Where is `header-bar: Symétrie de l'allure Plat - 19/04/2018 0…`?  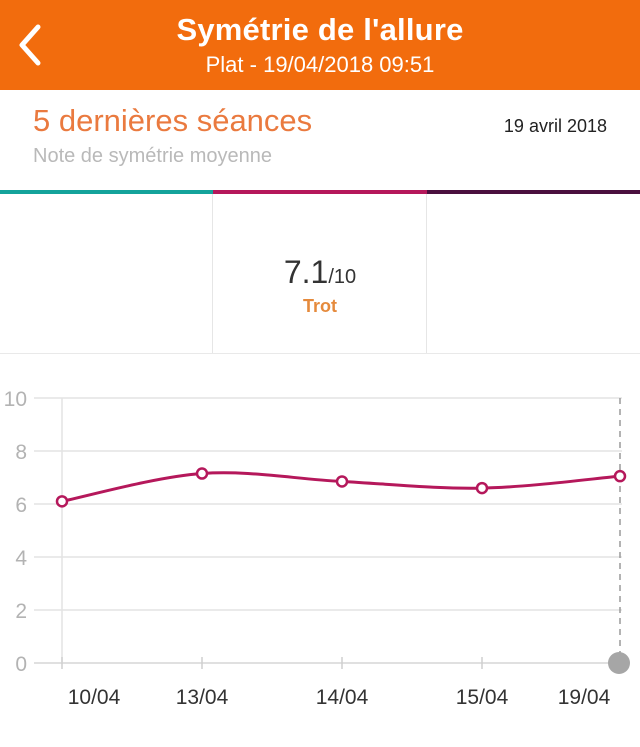
header-bar: Symétrie de l'allure Plat - 19/04/2018 0… is located at coordinates (320, 45).